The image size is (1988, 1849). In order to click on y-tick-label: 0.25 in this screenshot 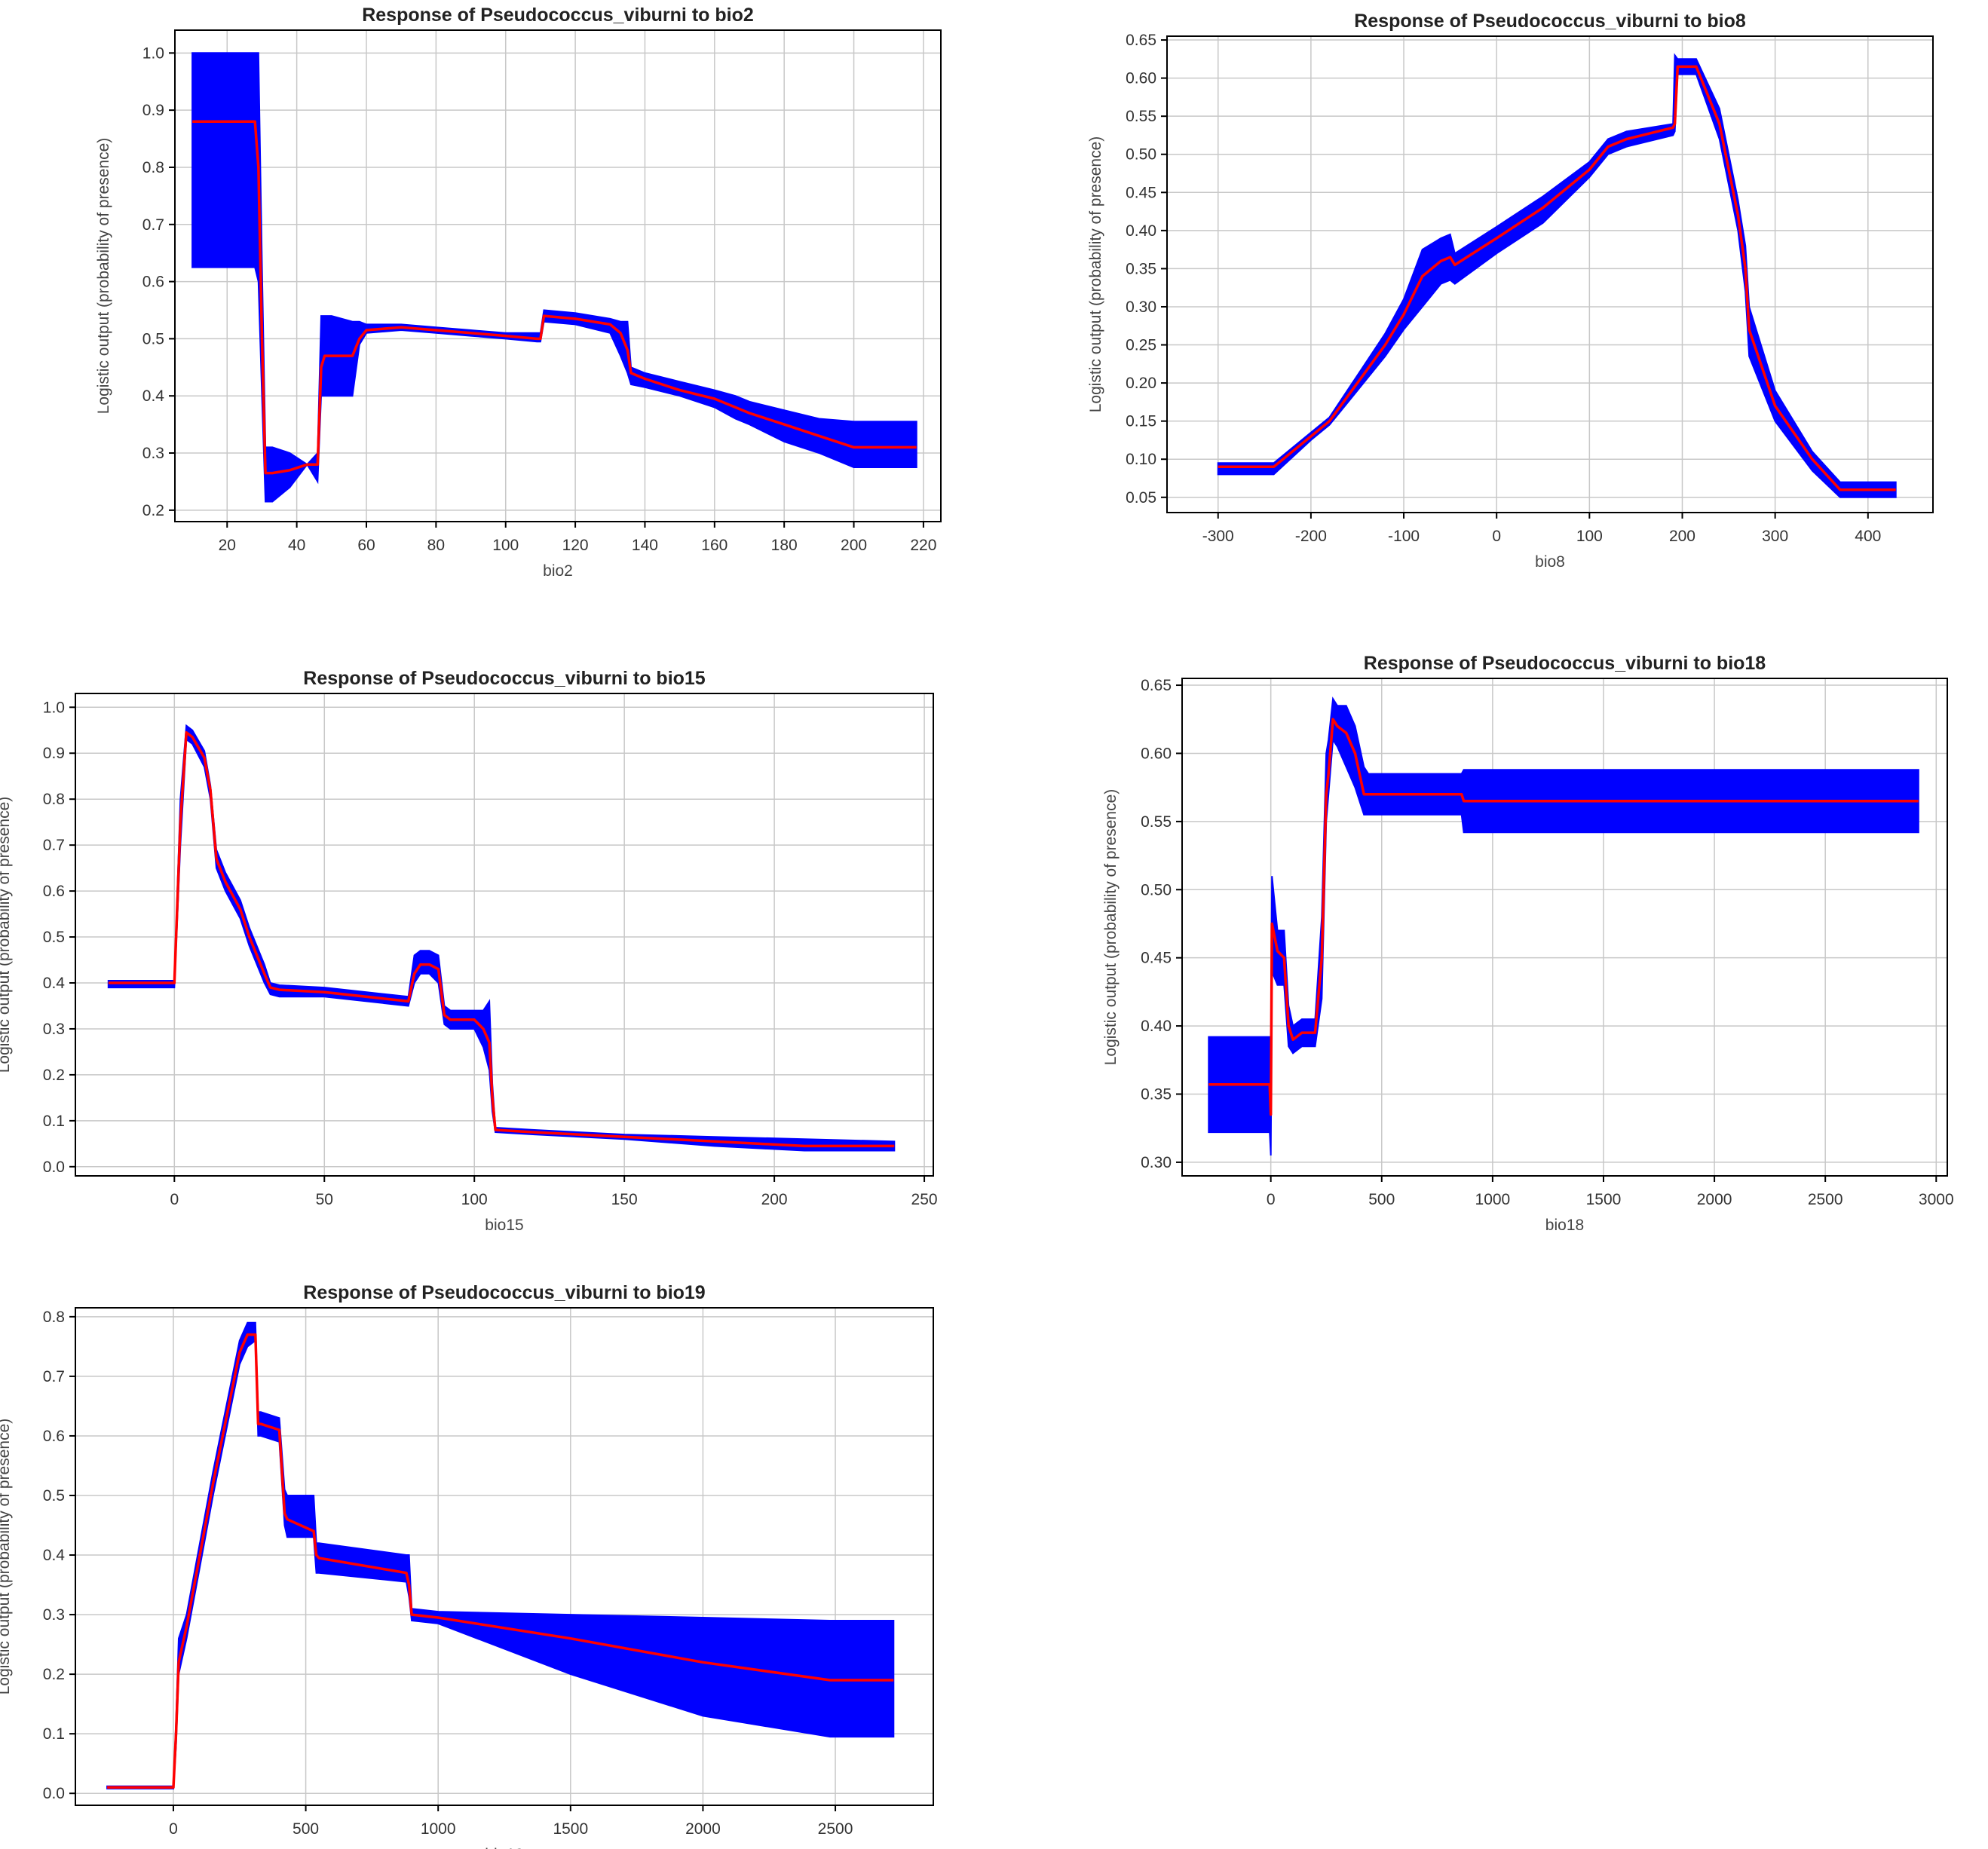, I will do `click(1141, 345)`.